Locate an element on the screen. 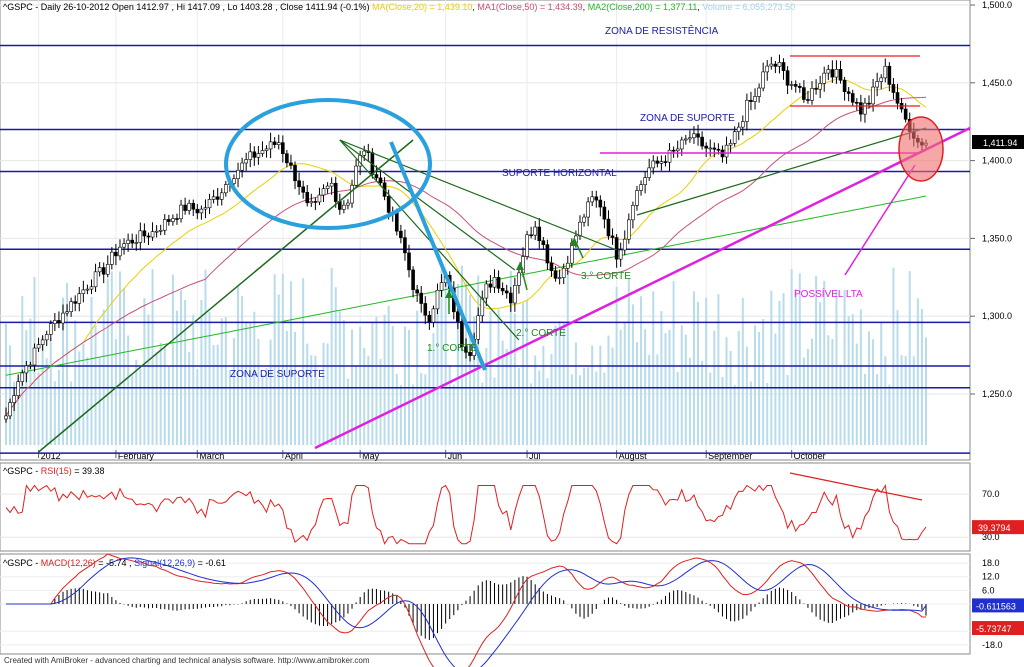  x-tick-label: February is located at coordinates (136, 456).